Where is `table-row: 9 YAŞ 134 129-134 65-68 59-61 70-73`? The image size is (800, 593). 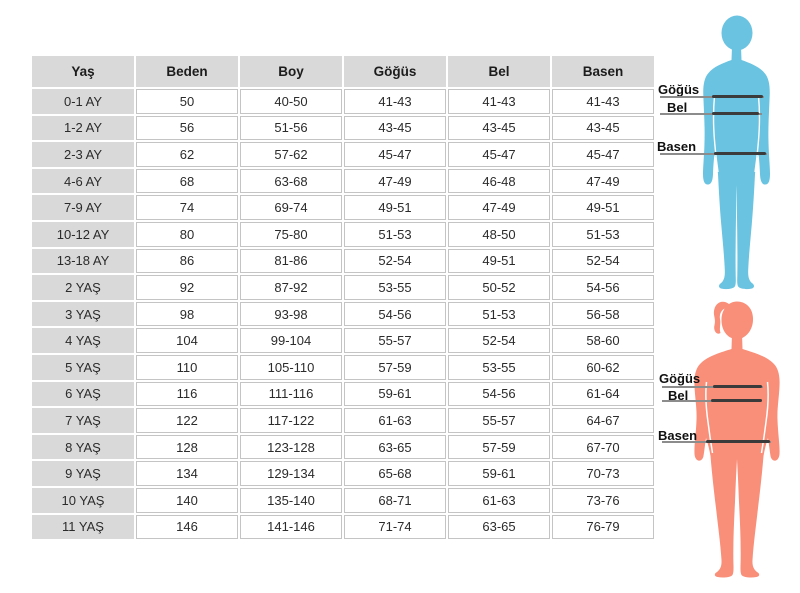
table-row: 9 YAŞ 134 129-134 65-68 59-61 70-73 is located at coordinates (343, 473).